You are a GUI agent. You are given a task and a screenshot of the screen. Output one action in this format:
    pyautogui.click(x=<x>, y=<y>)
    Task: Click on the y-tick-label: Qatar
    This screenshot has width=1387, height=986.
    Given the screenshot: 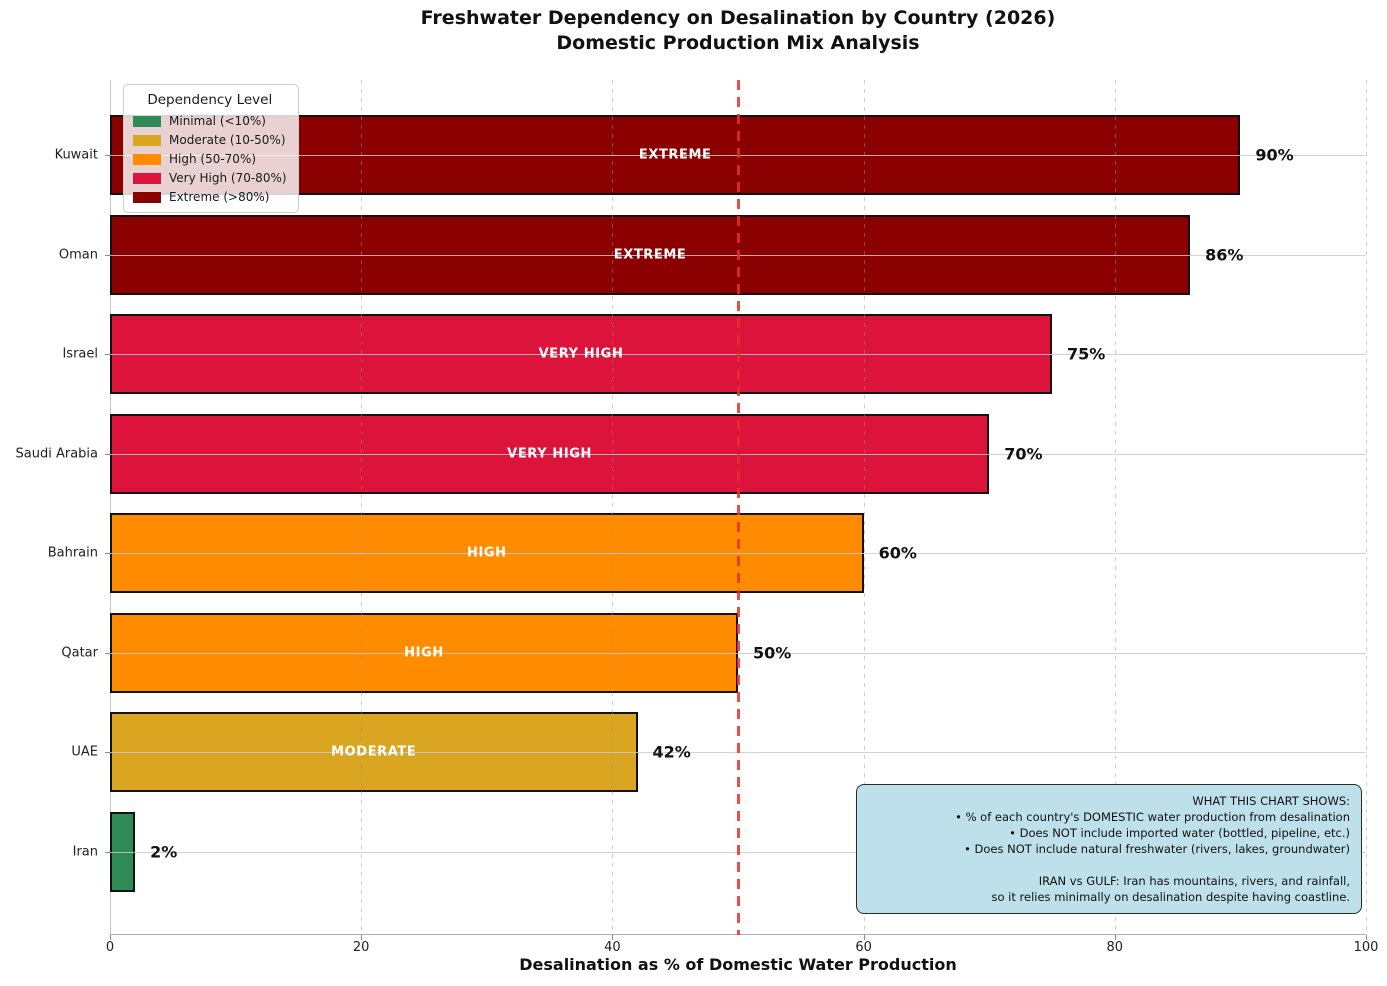 What is the action you would take?
    pyautogui.click(x=79, y=652)
    